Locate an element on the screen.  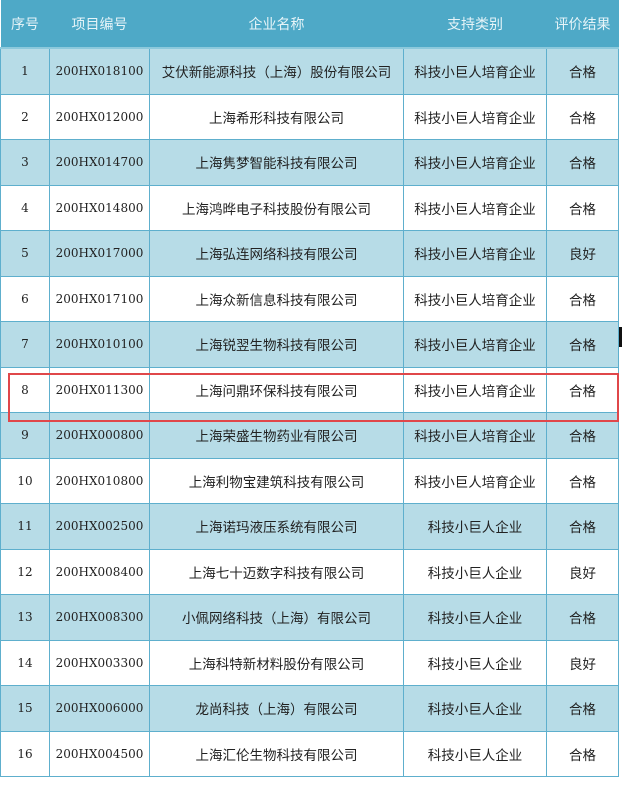
cell-name: 上海科特新材料股份有限公司 is located at coordinates (276, 662).